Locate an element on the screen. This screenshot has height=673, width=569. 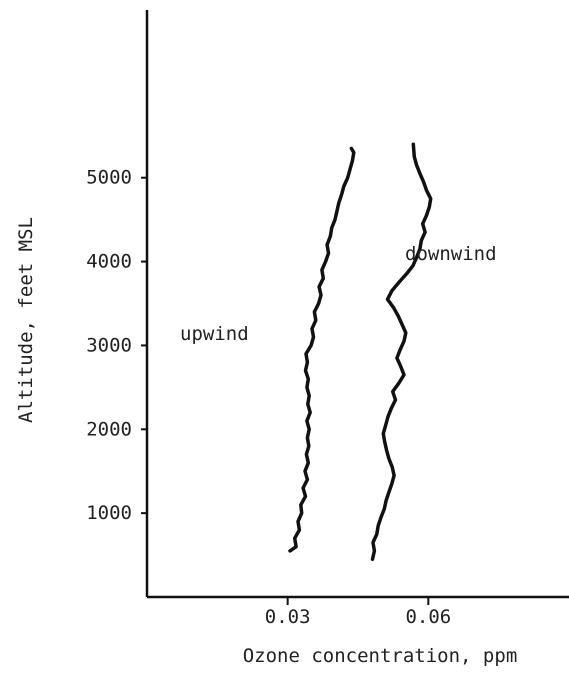
series-line-downwind is located at coordinates (401, 352).